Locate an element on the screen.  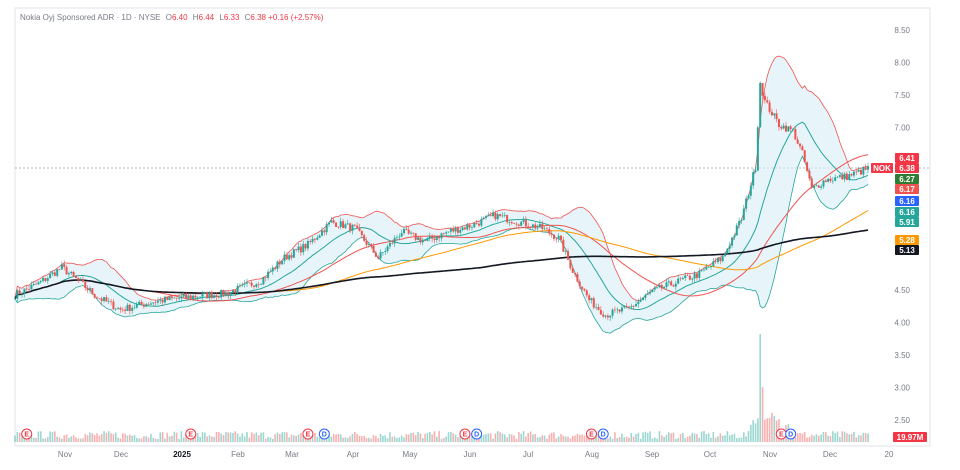
price-label-text: 5.28 is located at coordinates (907, 240).